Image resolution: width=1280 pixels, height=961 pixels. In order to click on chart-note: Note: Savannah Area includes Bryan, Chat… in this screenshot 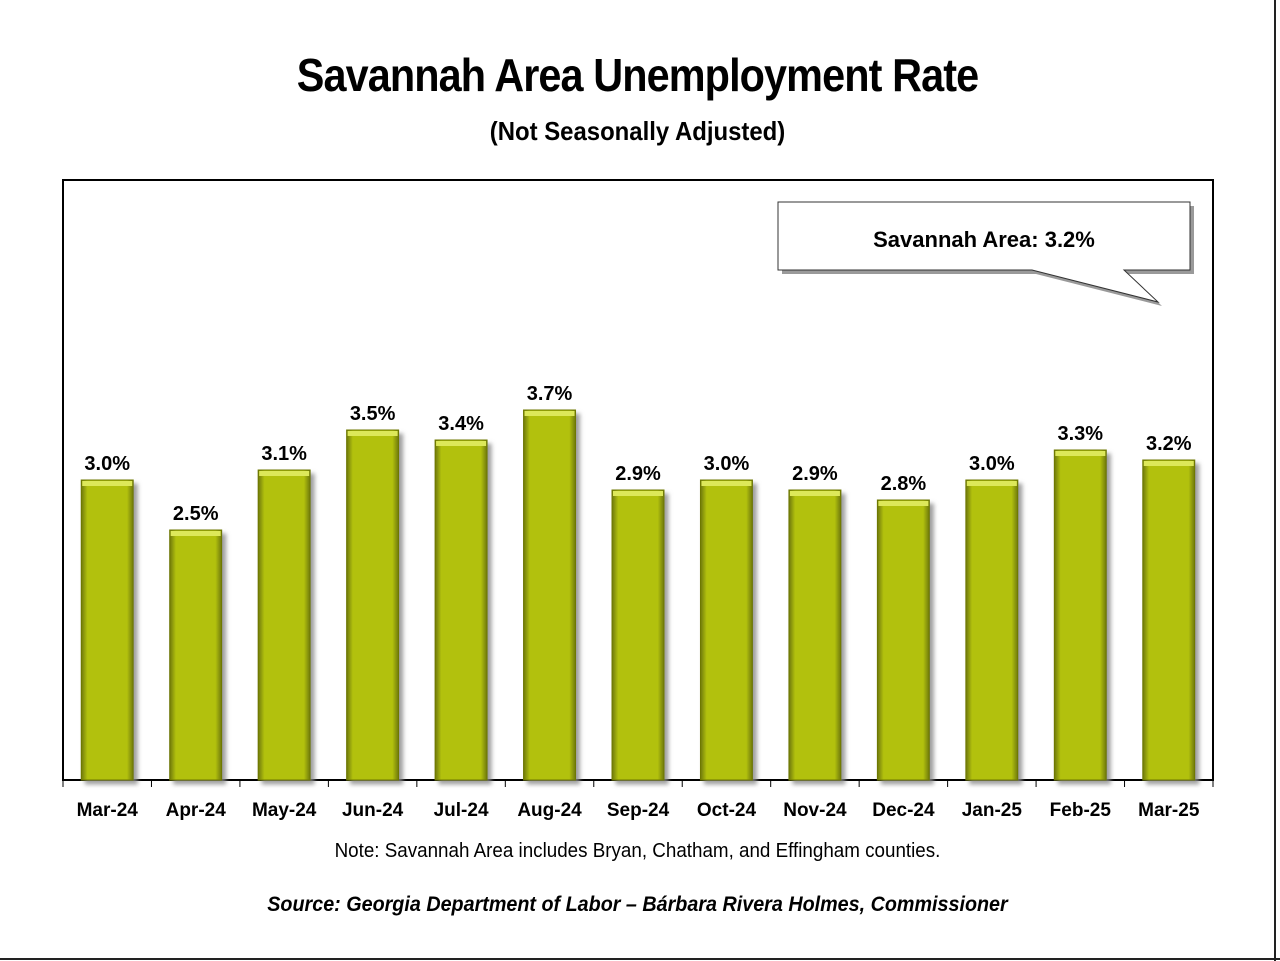, I will do `click(637, 851)`.